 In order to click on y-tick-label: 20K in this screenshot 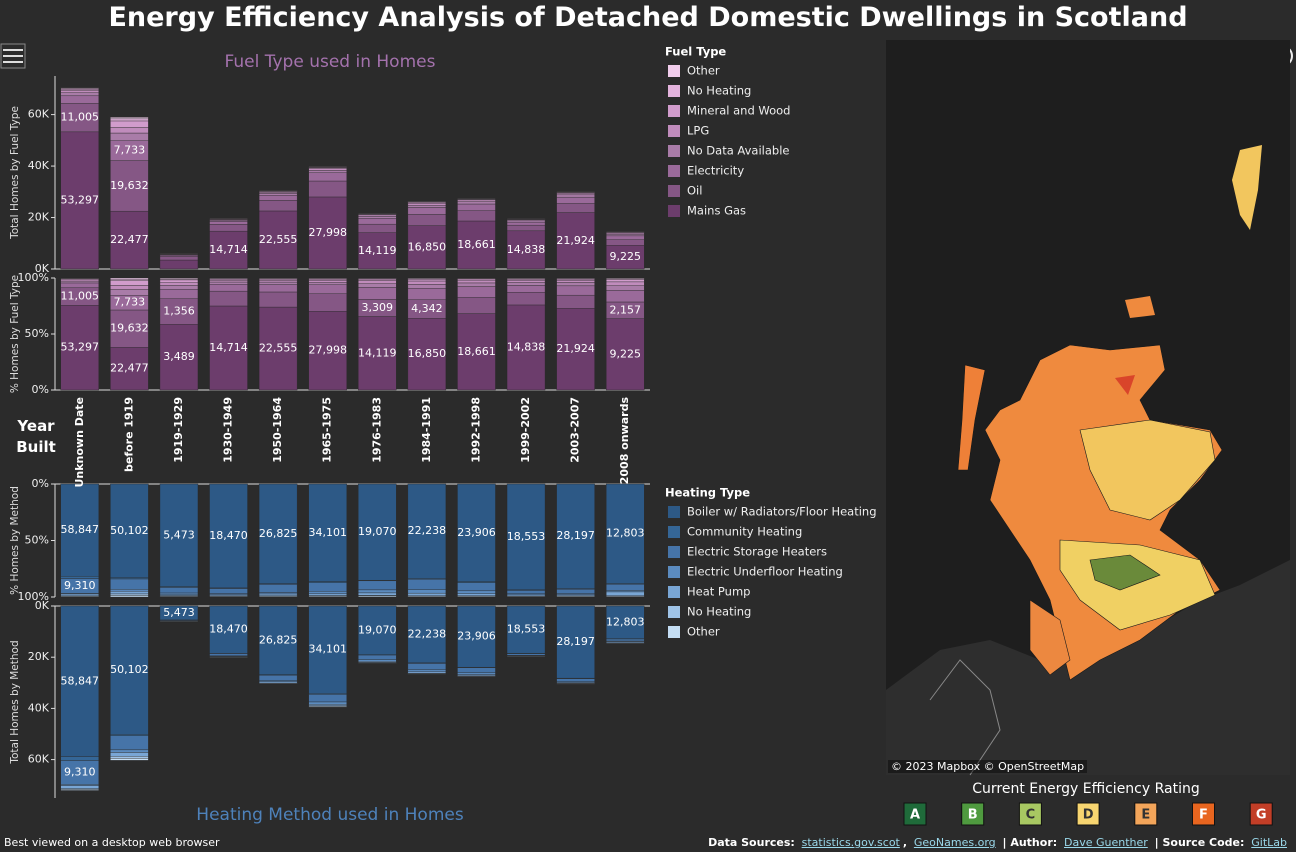, I will do `click(39, 217)`.